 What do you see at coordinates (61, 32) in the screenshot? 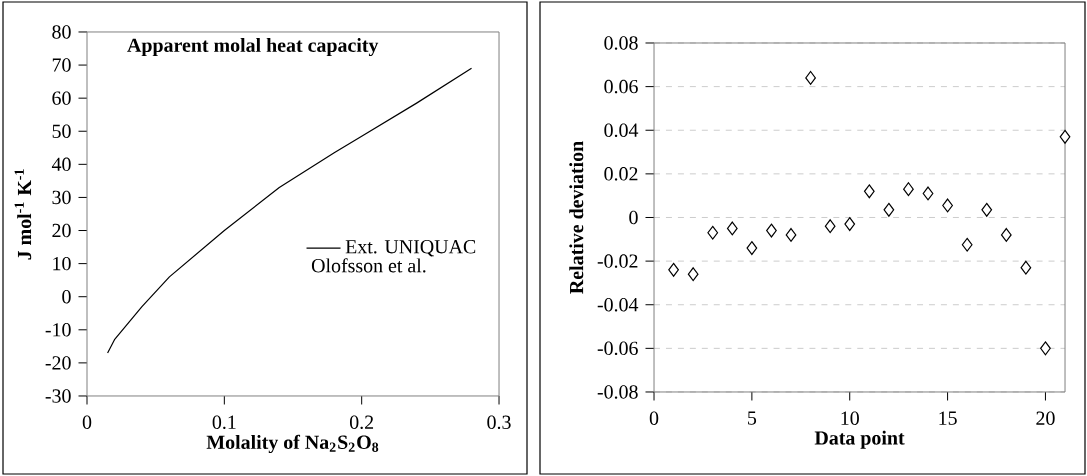
I see `y-tick-label: 80` at bounding box center [61, 32].